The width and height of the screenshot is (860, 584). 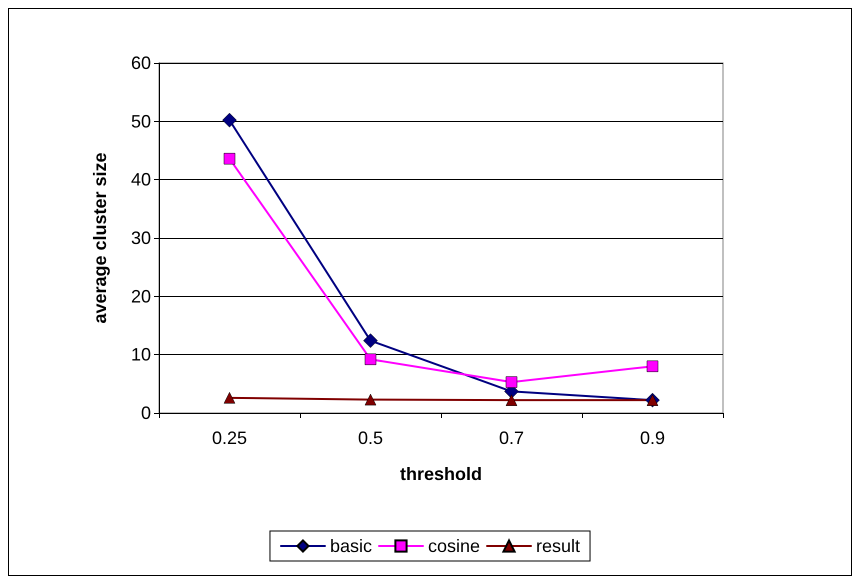 I want to click on x-tick-label: 0.5, so click(x=371, y=438).